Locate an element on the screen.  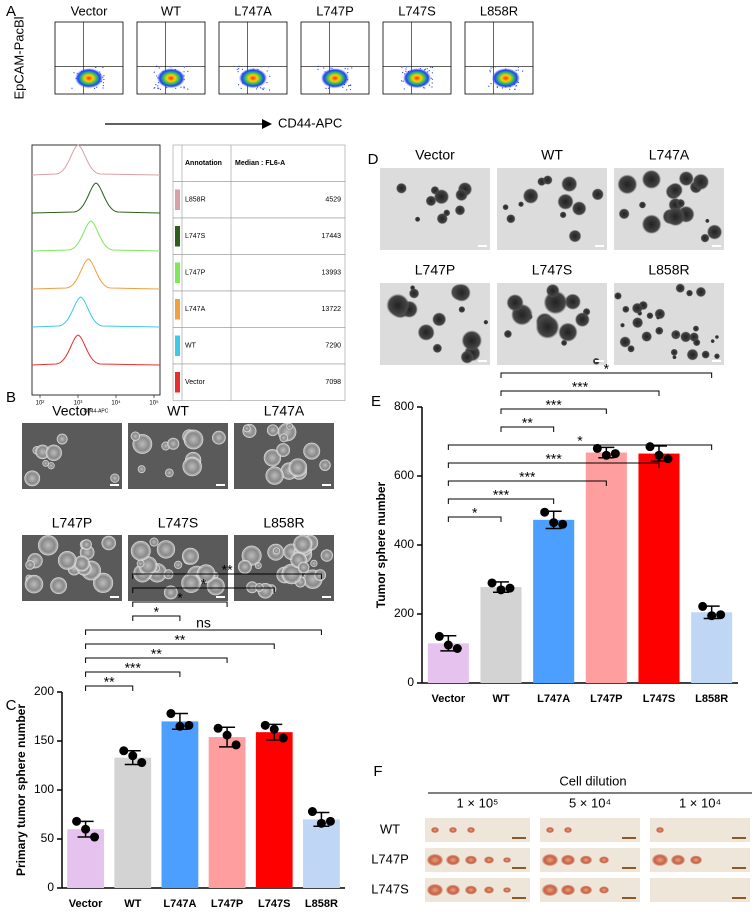
panel-label: C is located at coordinates (11, 705).